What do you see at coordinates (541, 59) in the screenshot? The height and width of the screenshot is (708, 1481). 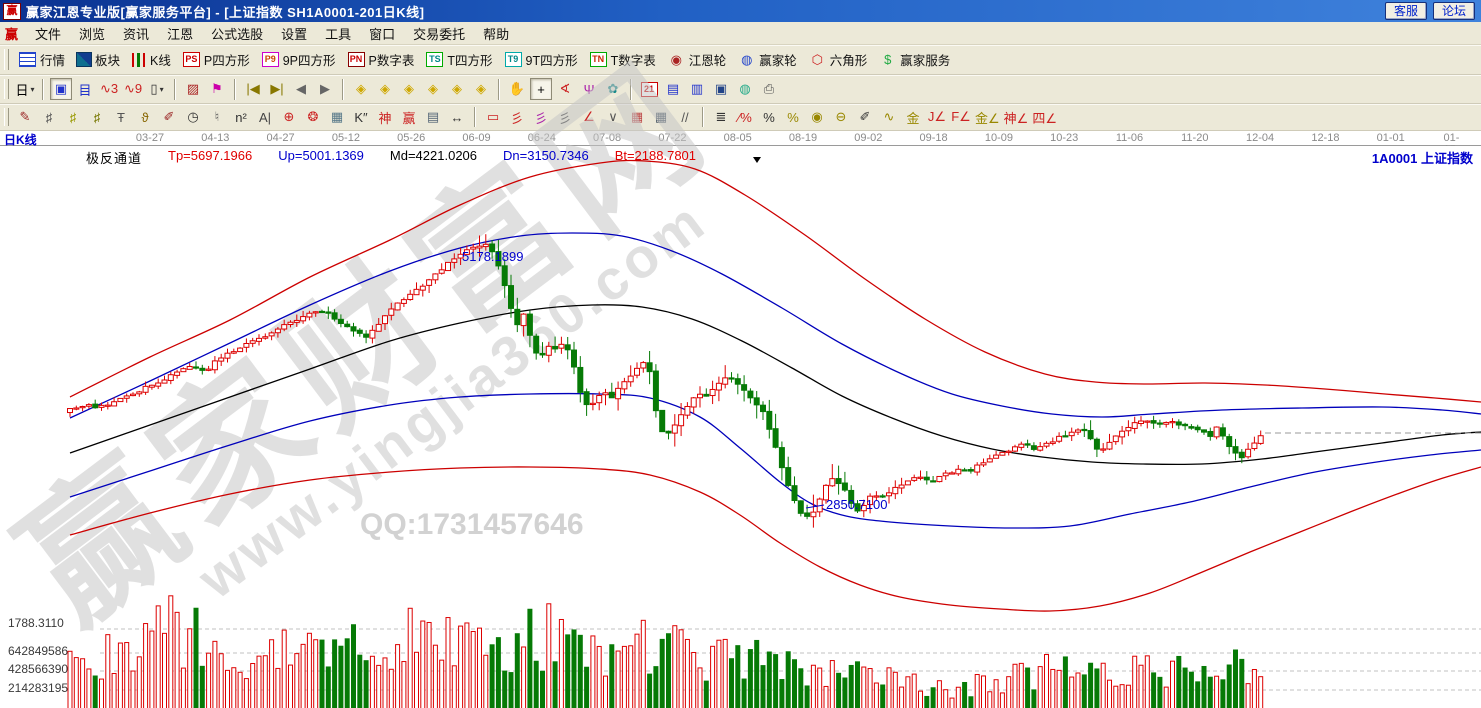 I see `9t-square-button: T9 9T四方形` at bounding box center [541, 59].